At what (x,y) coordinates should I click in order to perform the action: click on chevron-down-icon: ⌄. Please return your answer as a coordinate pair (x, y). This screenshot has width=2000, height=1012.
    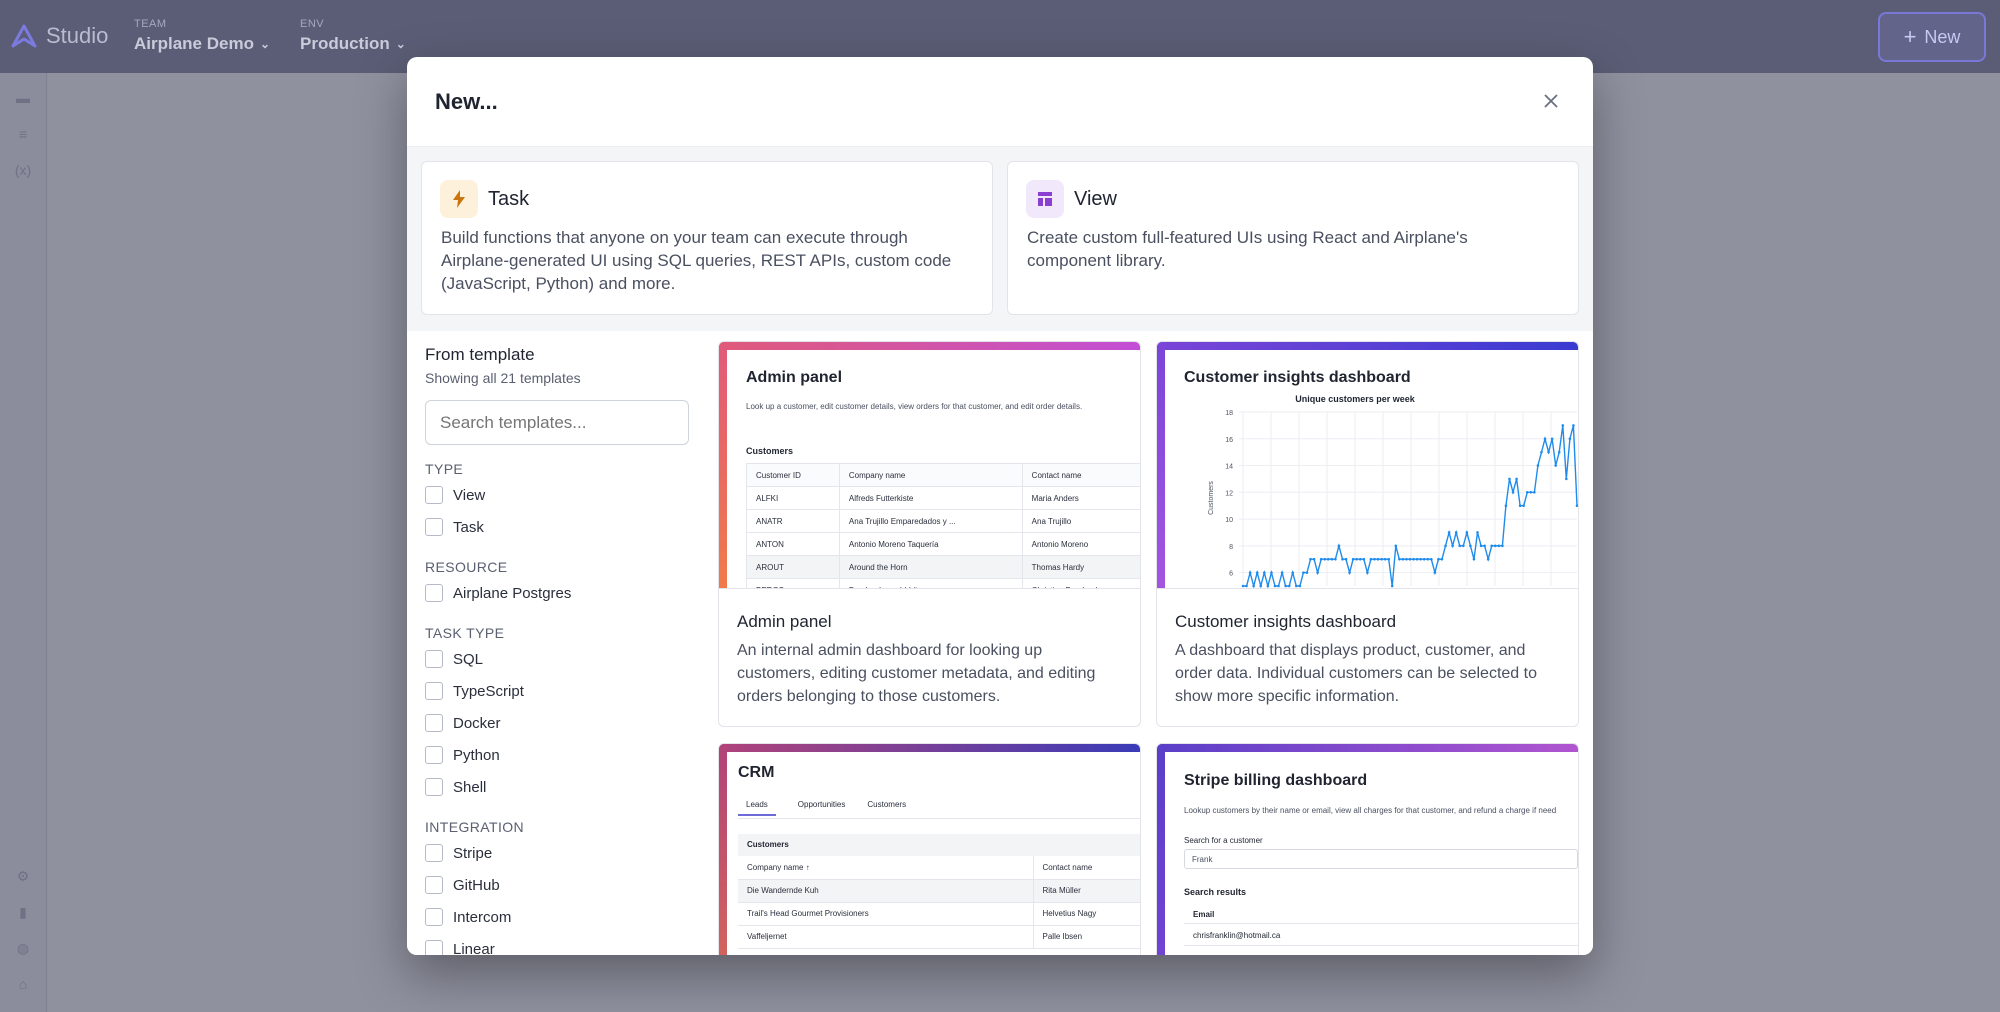
    Looking at the image, I should click on (265, 44).